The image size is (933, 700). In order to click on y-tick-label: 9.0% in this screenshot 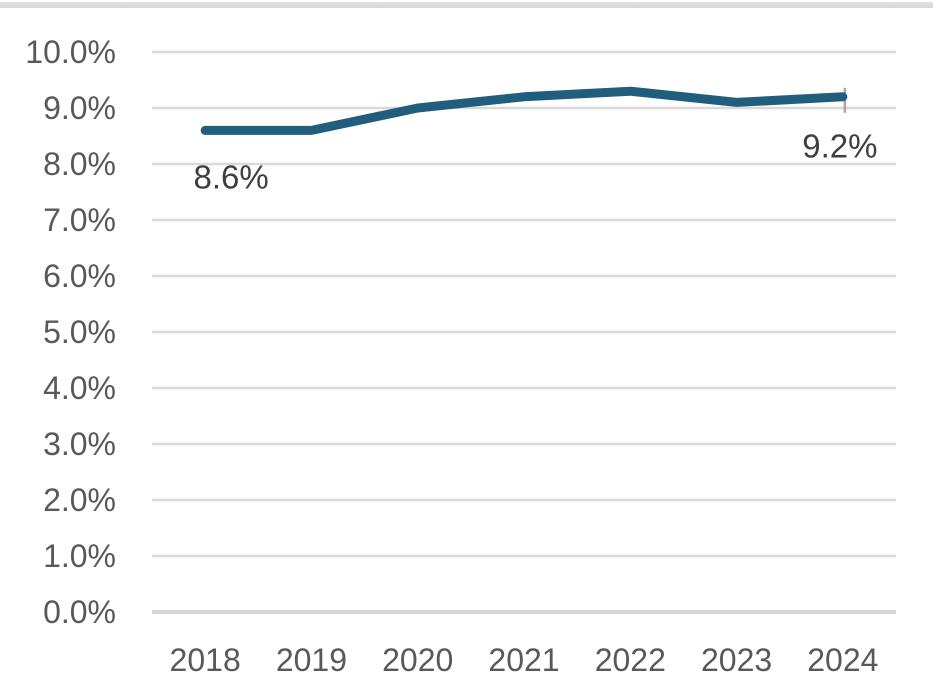, I will do `click(79, 108)`.